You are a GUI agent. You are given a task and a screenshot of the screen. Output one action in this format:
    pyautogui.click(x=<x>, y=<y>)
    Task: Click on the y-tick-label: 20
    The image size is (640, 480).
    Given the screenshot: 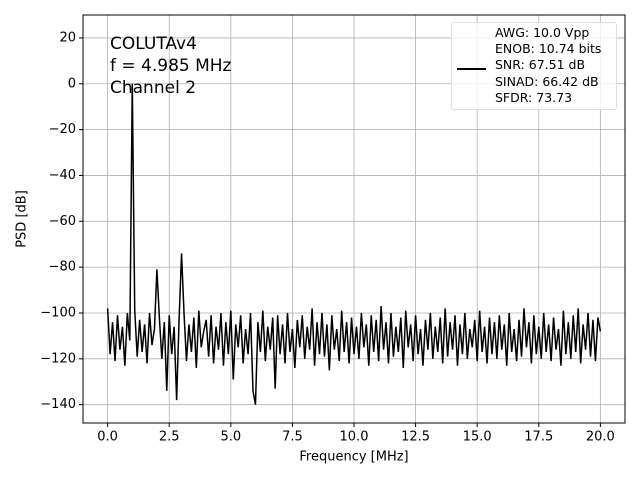 What is the action you would take?
    pyautogui.click(x=67, y=37)
    